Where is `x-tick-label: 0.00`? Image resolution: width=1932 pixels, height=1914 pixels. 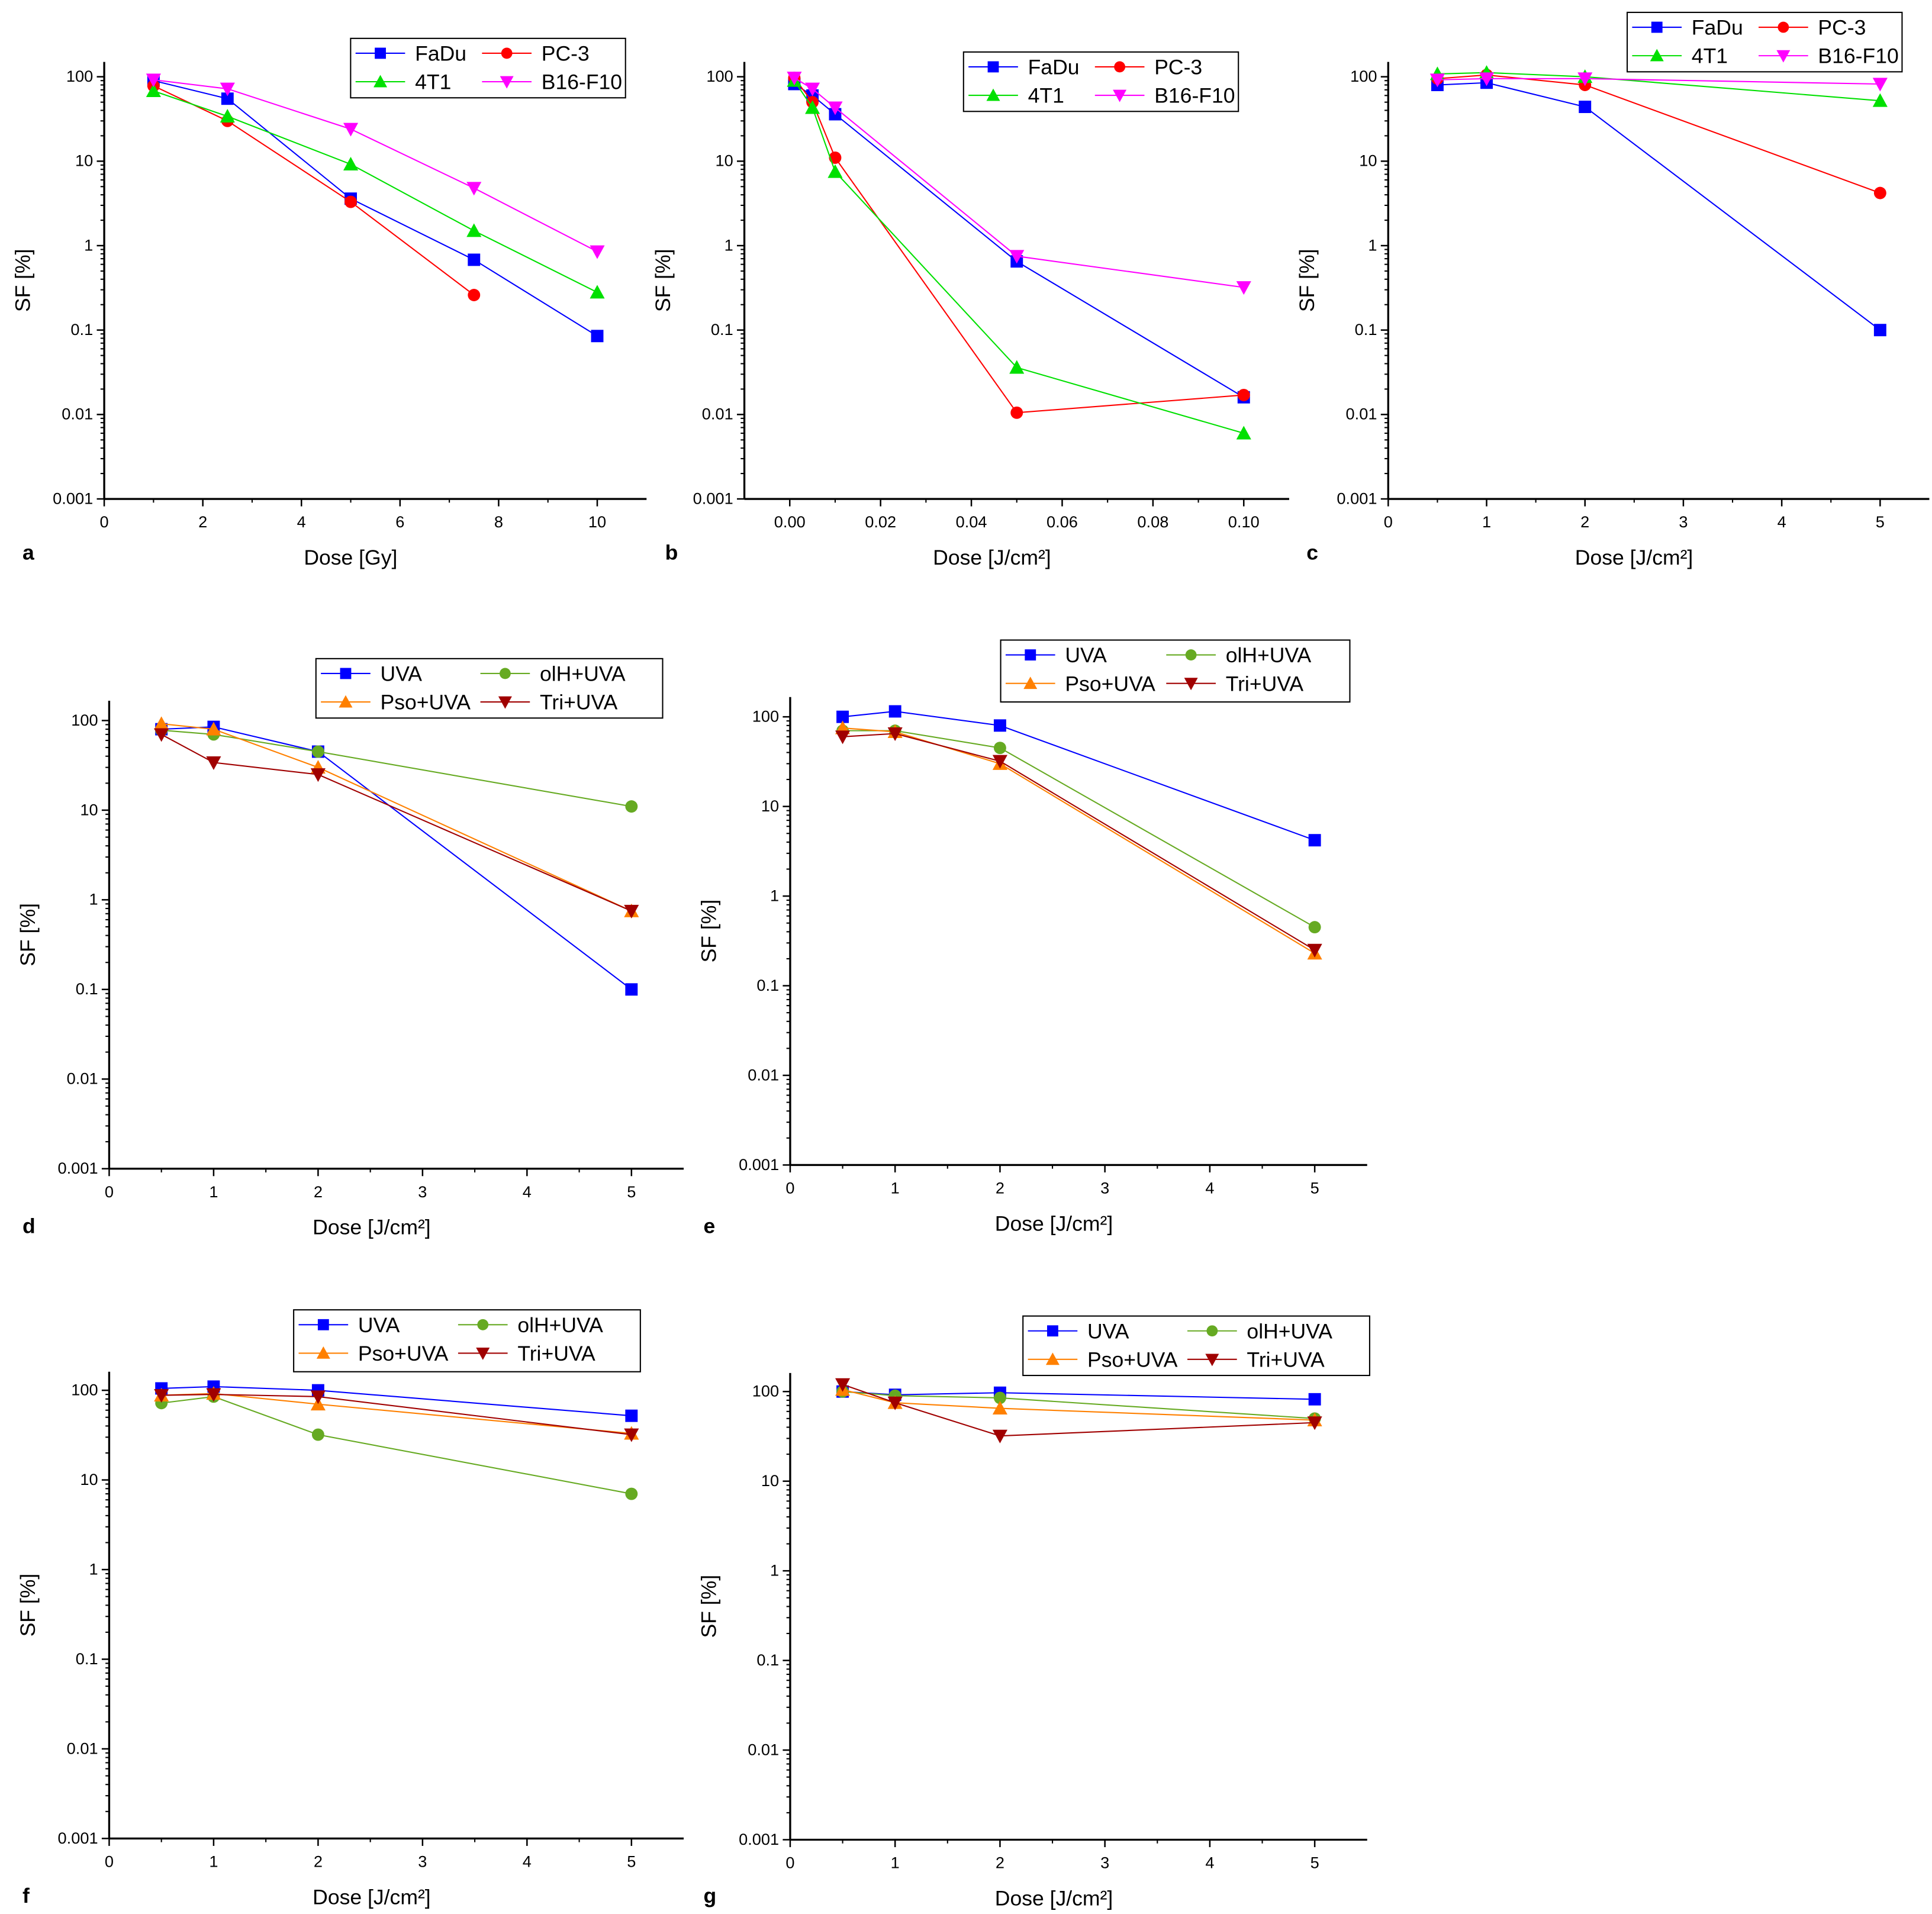
x-tick-label: 0.00 is located at coordinates (790, 522).